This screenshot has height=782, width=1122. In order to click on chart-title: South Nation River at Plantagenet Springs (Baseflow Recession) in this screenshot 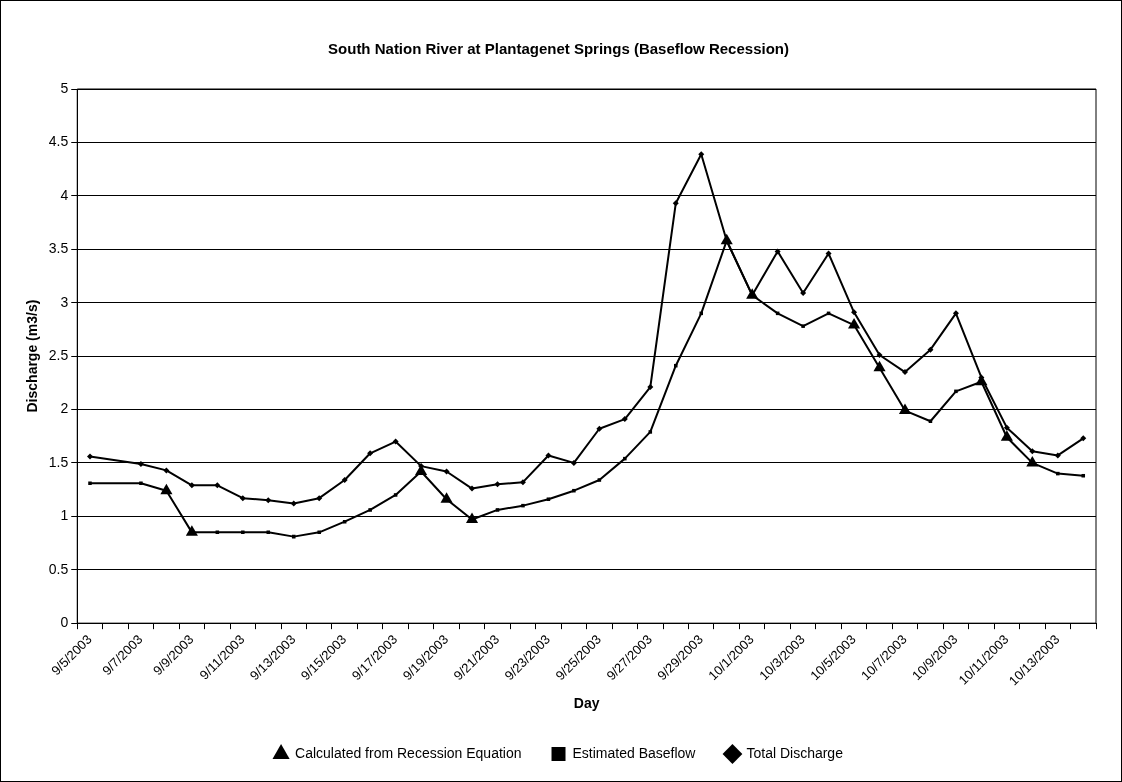, I will do `click(558, 49)`.